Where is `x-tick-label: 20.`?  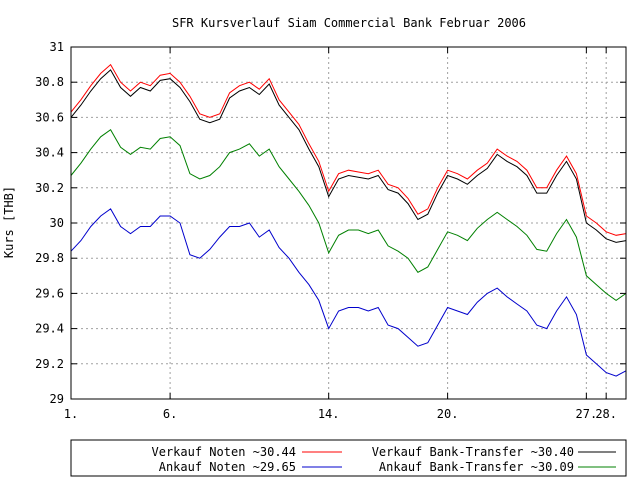 x-tick-label: 20. is located at coordinates (448, 414).